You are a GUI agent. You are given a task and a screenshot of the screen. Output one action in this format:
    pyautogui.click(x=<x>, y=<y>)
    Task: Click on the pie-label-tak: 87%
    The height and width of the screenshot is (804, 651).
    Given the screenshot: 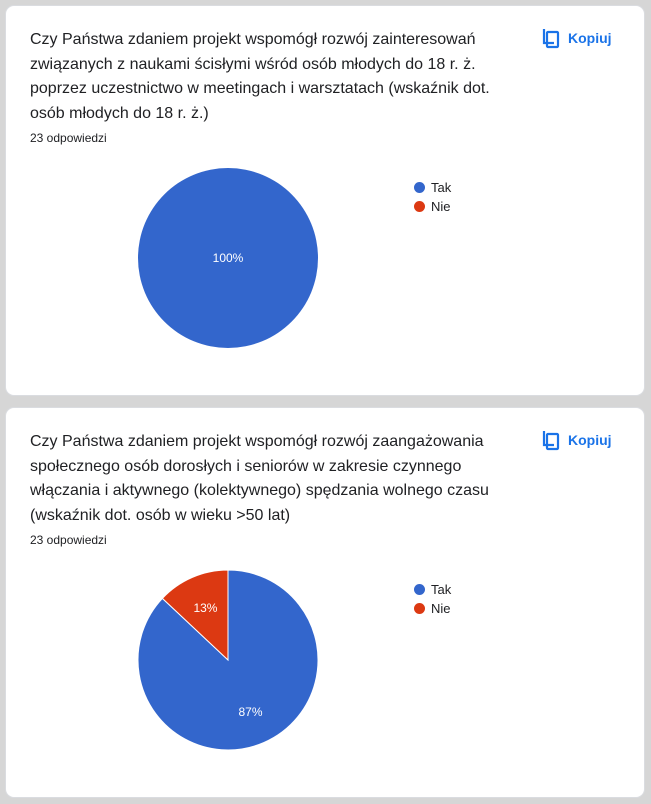 What is the action you would take?
    pyautogui.click(x=251, y=712)
    